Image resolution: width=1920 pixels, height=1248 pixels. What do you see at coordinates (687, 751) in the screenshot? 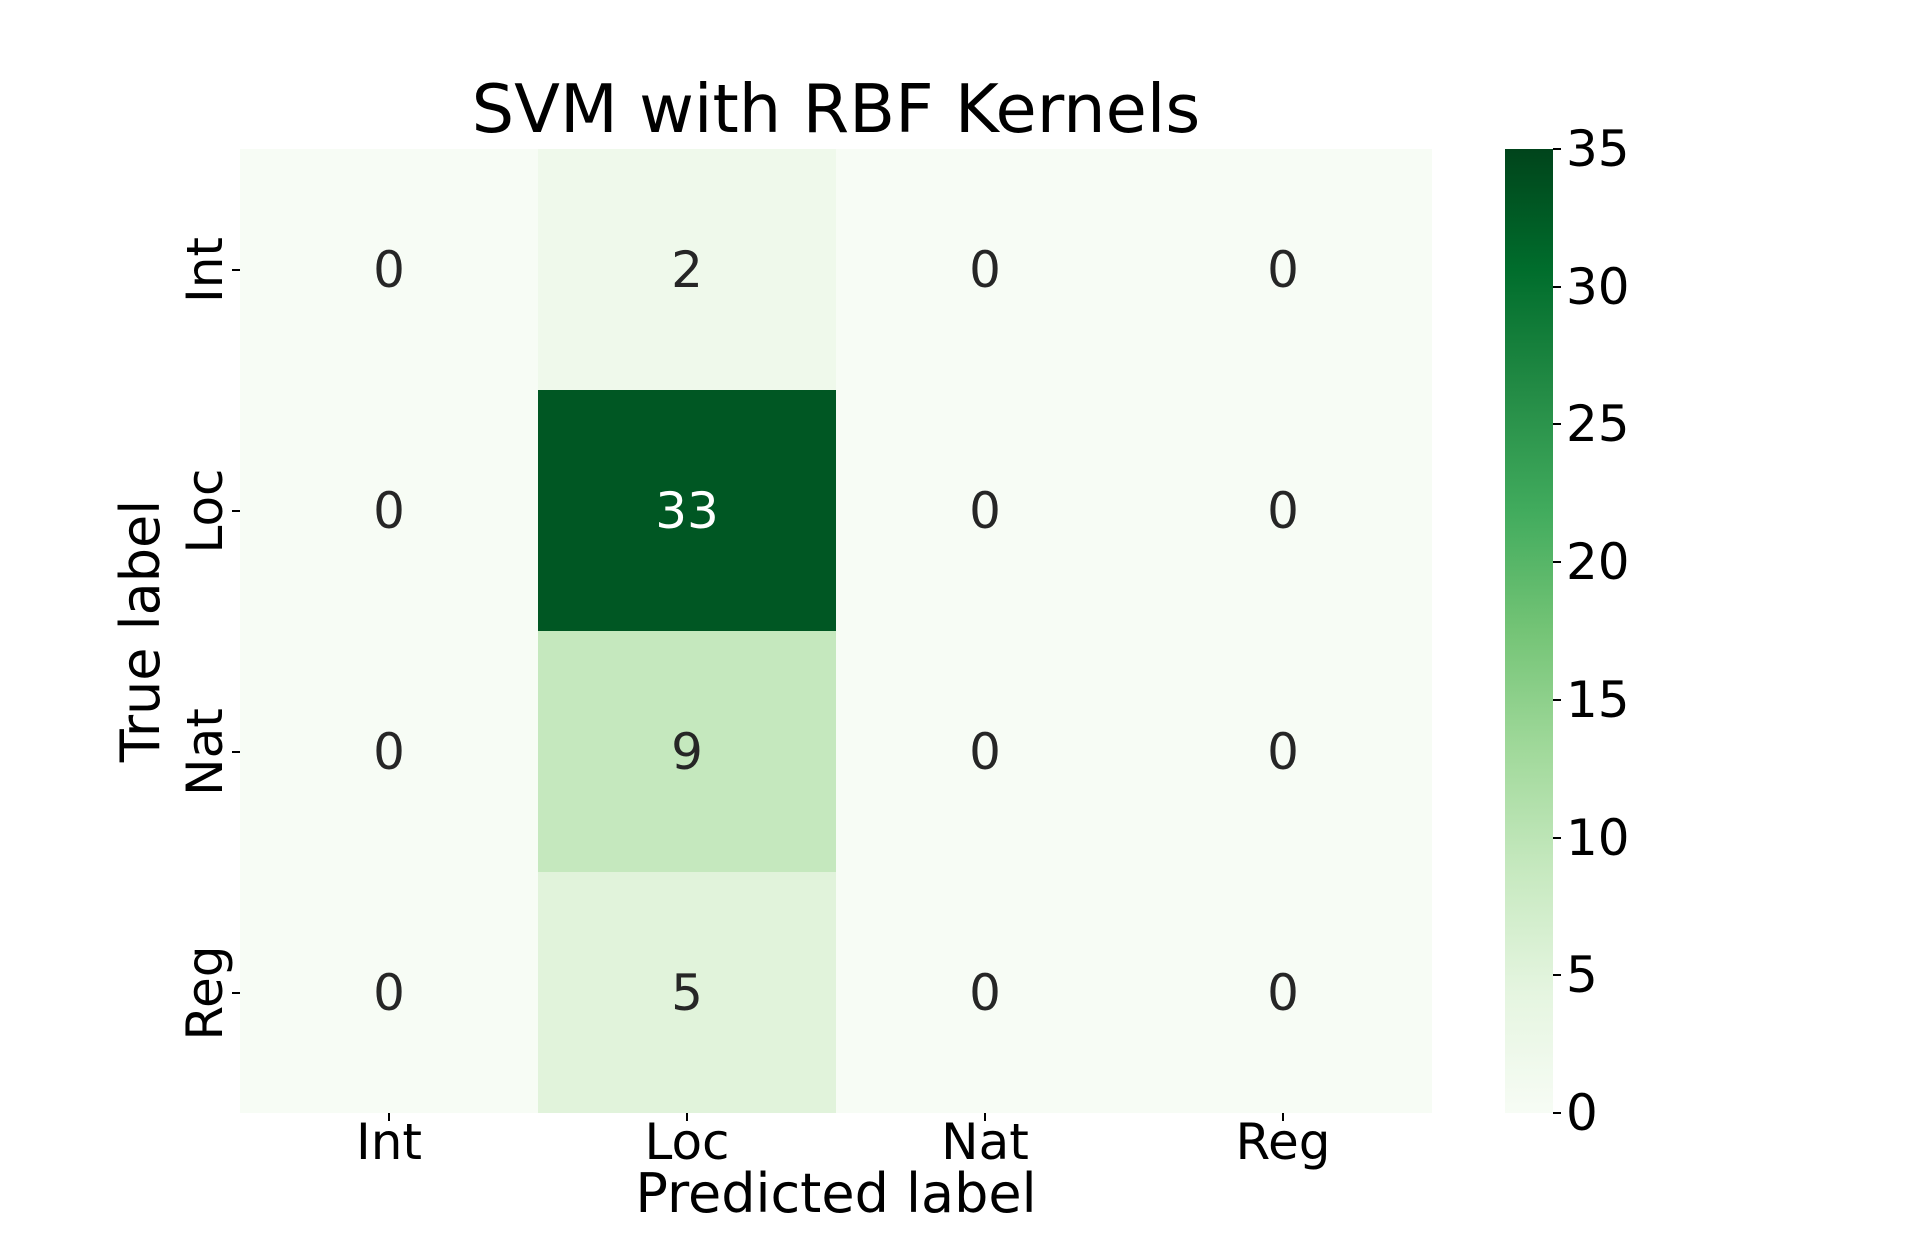
I see `heatmap-cell: 9` at bounding box center [687, 751].